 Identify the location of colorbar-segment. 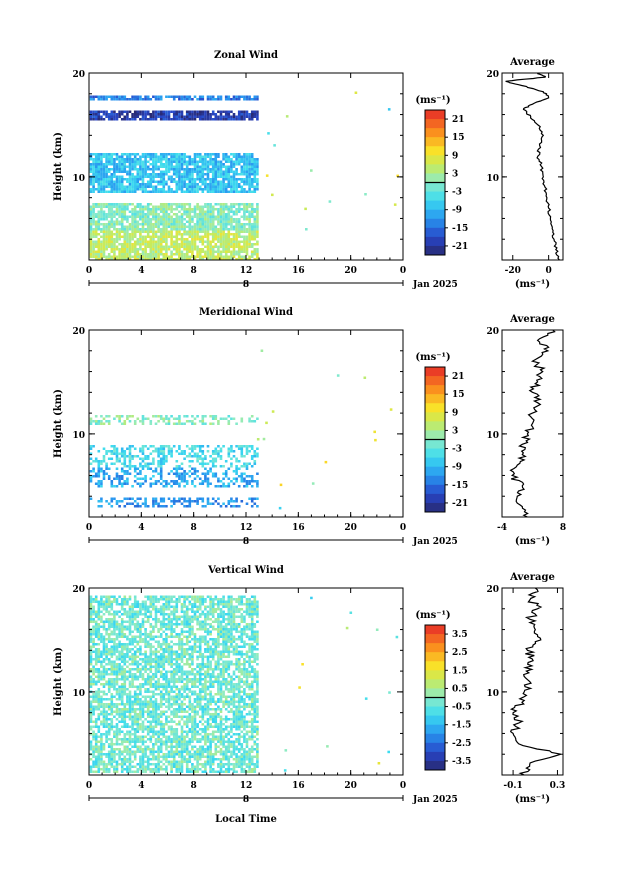
(435, 381).